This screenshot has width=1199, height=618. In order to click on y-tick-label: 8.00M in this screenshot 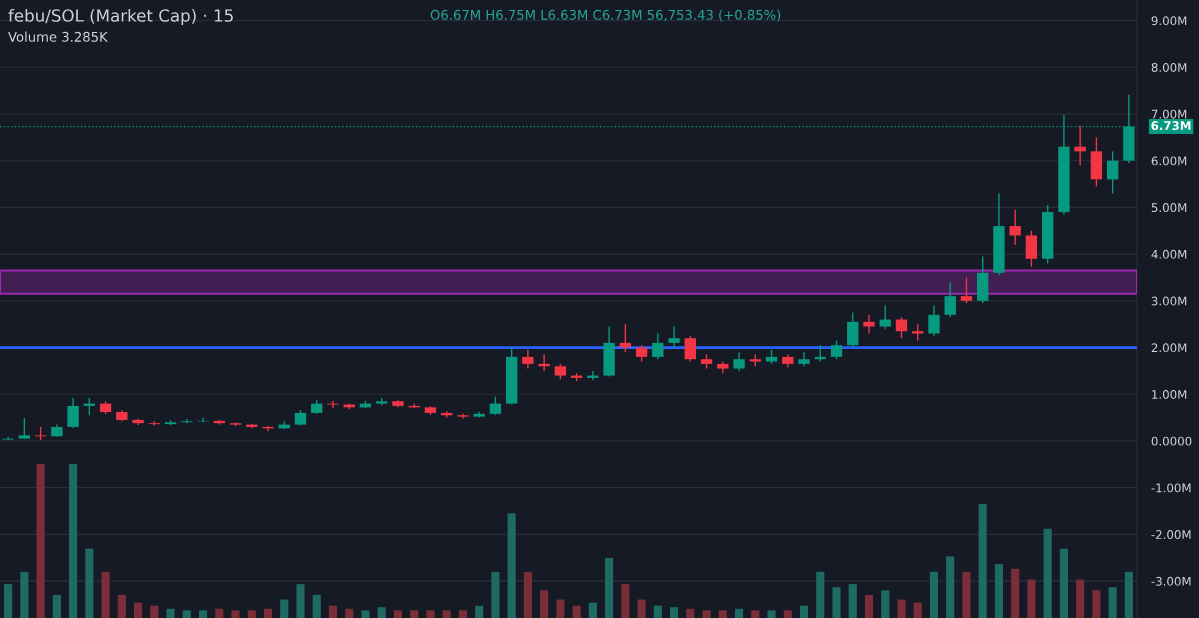, I will do `click(1169, 67)`.